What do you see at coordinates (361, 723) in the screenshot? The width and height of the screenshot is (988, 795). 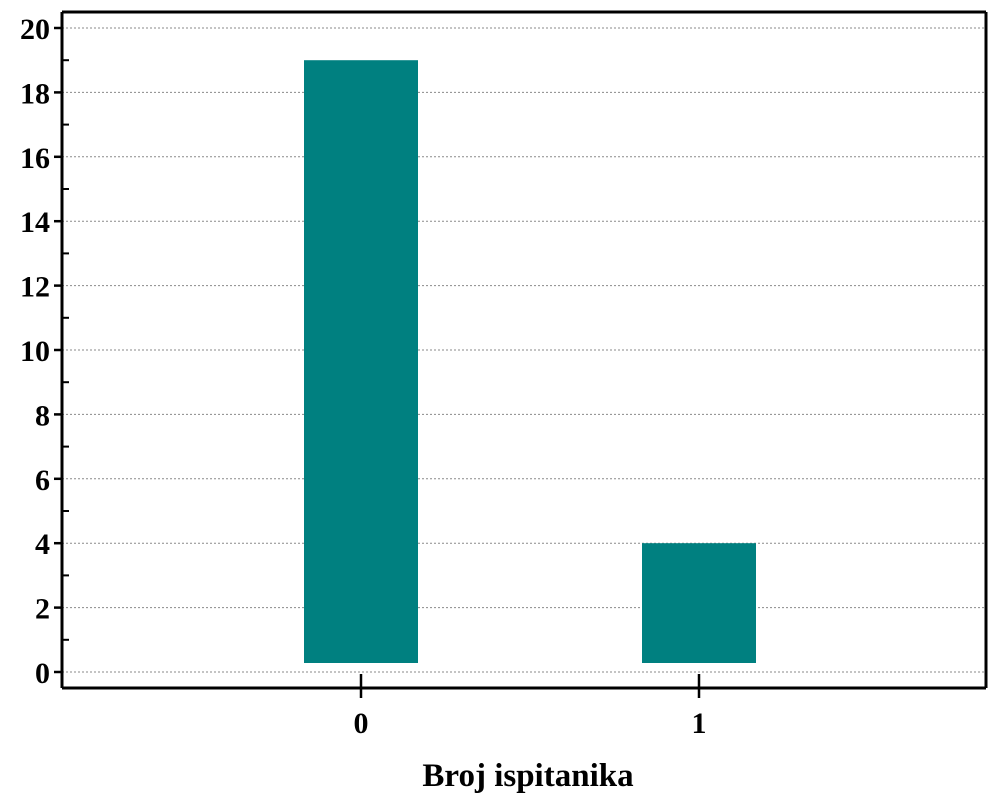 I see `x-tick-label: 0` at bounding box center [361, 723].